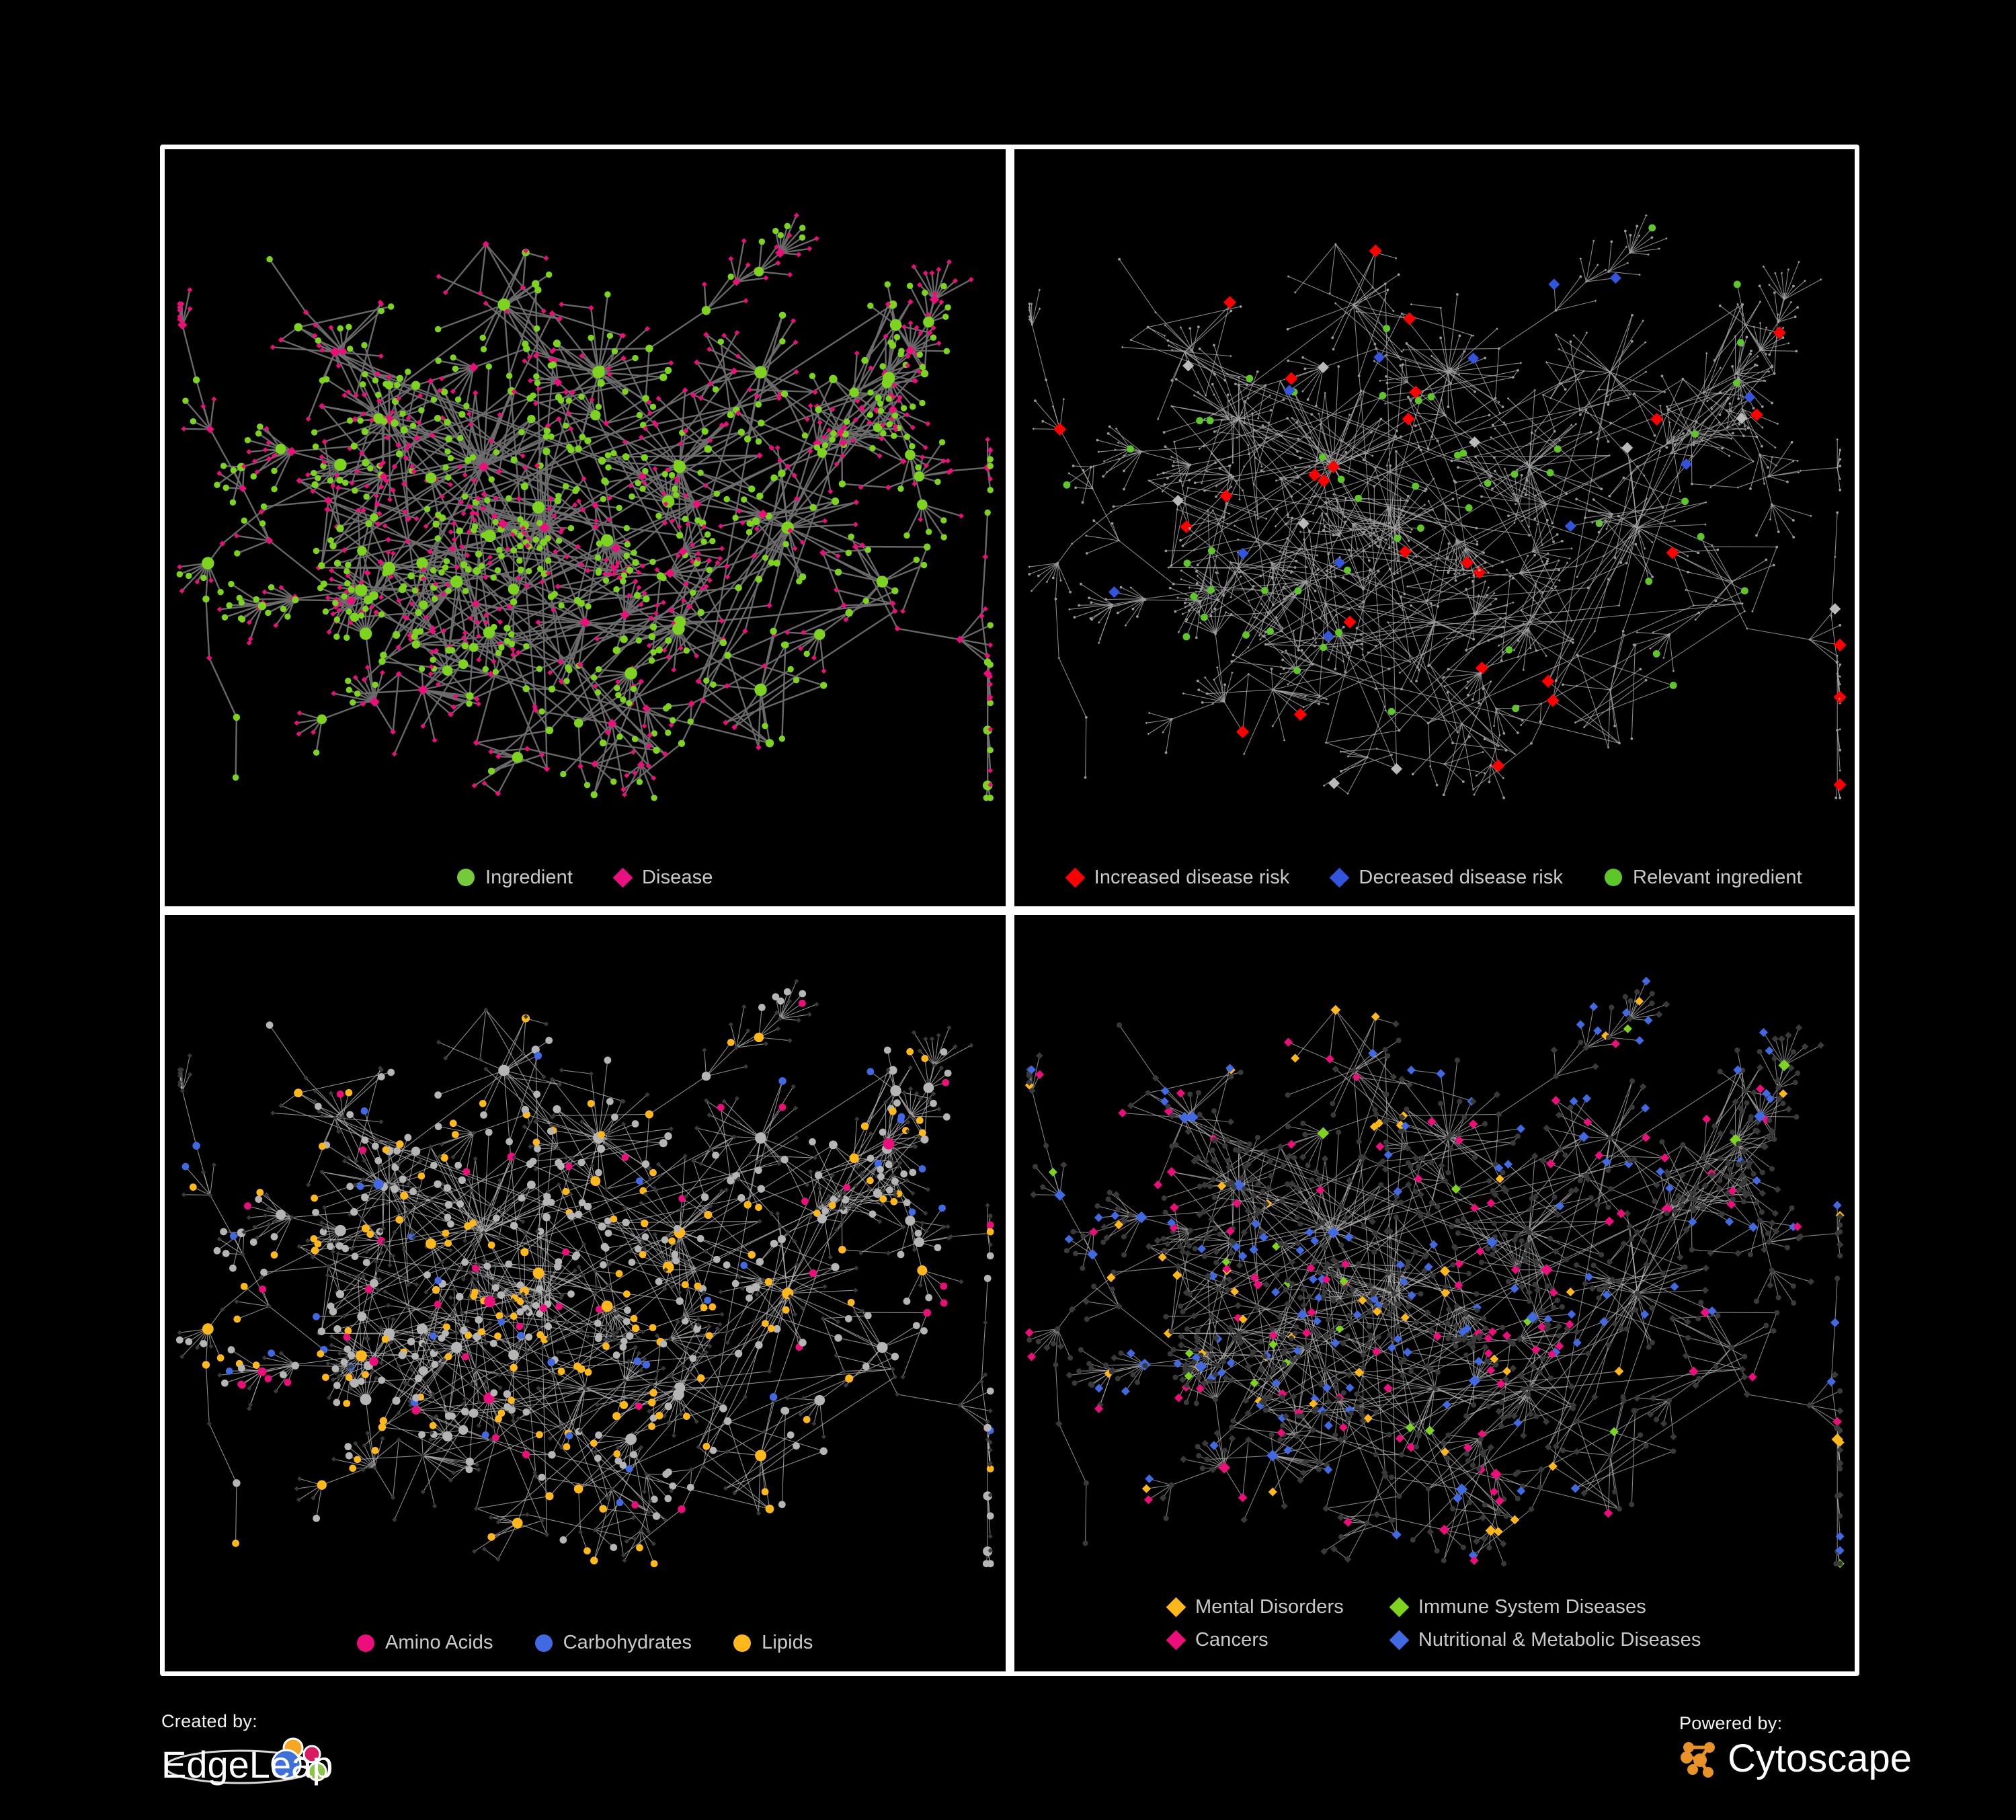 The height and width of the screenshot is (1820, 2016). Describe the element at coordinates (677, 877) in the screenshot. I see `legend-label: Disease` at that location.